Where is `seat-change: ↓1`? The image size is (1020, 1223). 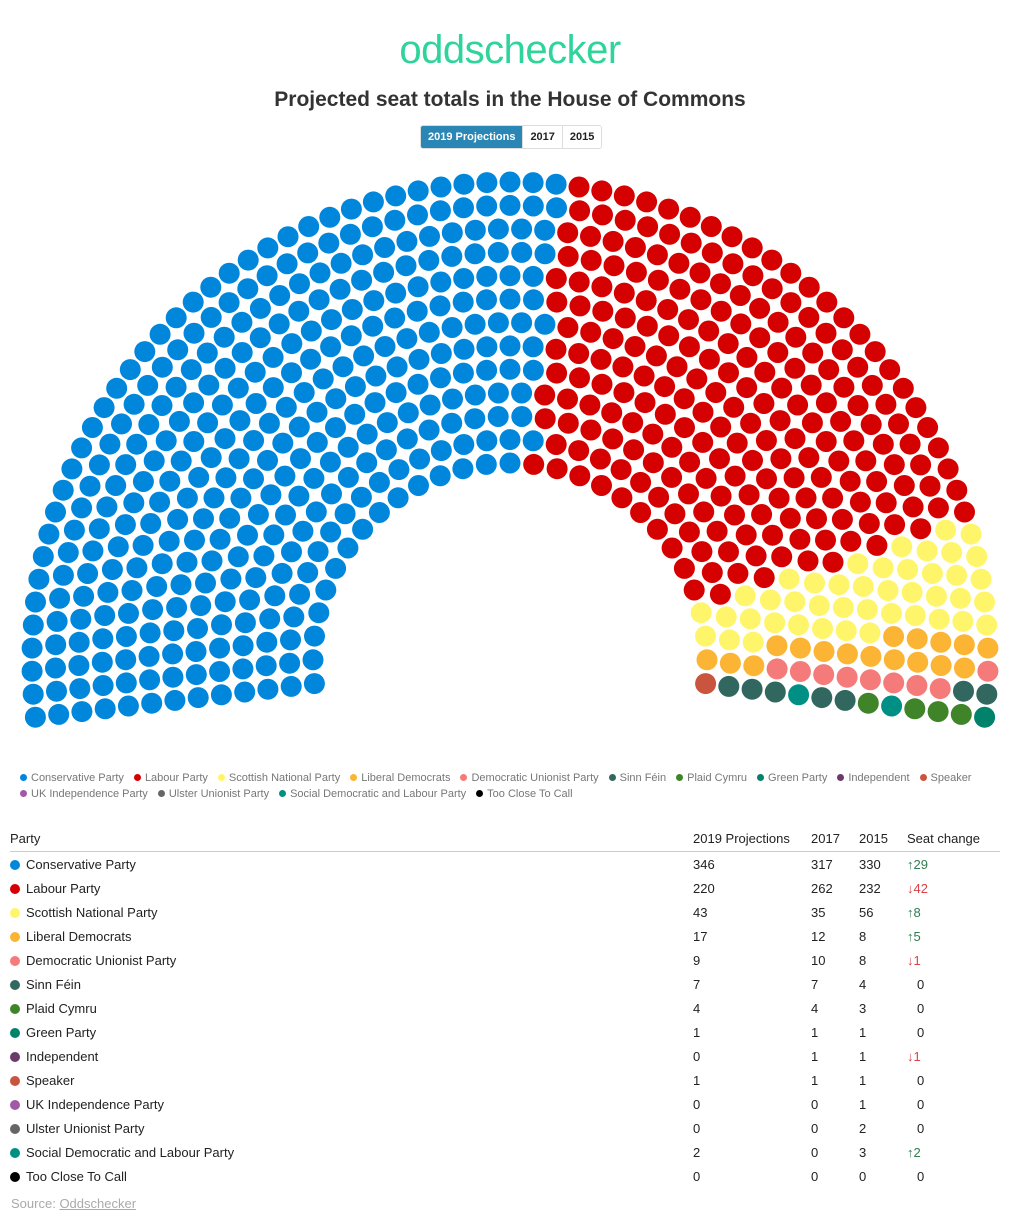
seat-change: ↓1 is located at coordinates (953, 1056).